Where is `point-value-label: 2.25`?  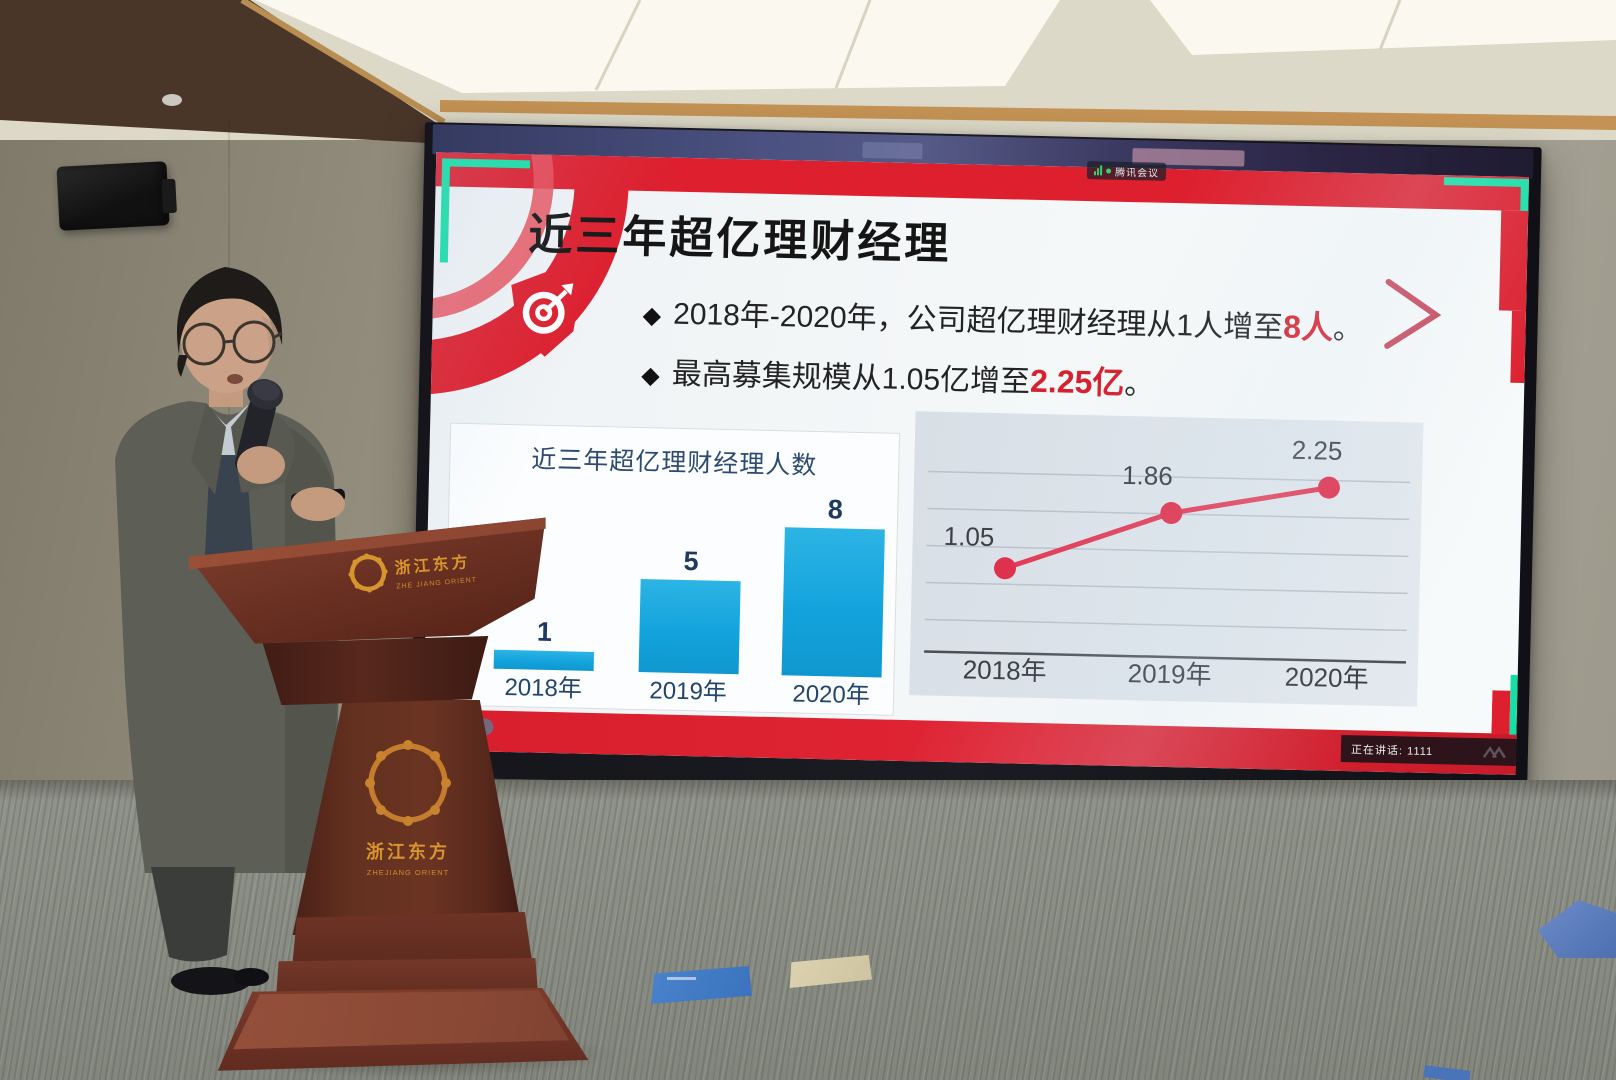
point-value-label: 2.25 is located at coordinates (1317, 450).